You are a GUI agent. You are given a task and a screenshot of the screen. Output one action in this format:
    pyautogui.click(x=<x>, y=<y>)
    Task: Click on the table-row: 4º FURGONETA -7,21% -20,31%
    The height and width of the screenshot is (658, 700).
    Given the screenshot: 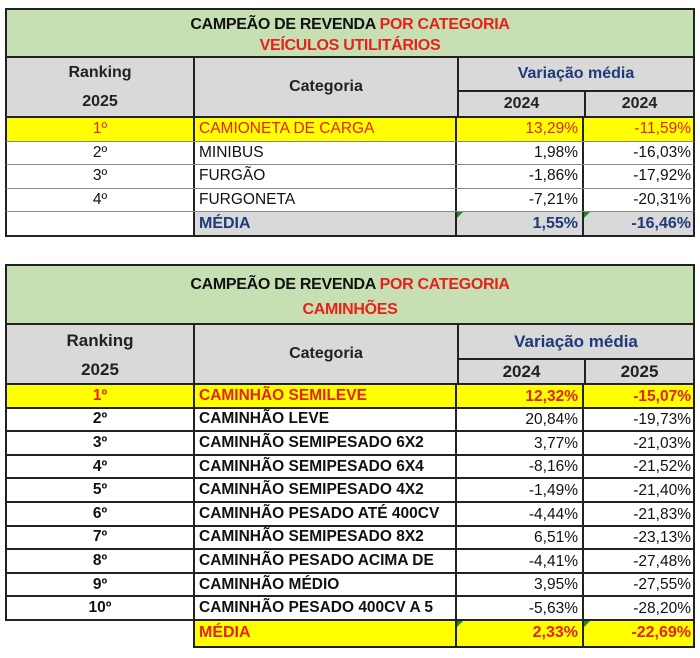 What is the action you would take?
    pyautogui.click(x=350, y=200)
    